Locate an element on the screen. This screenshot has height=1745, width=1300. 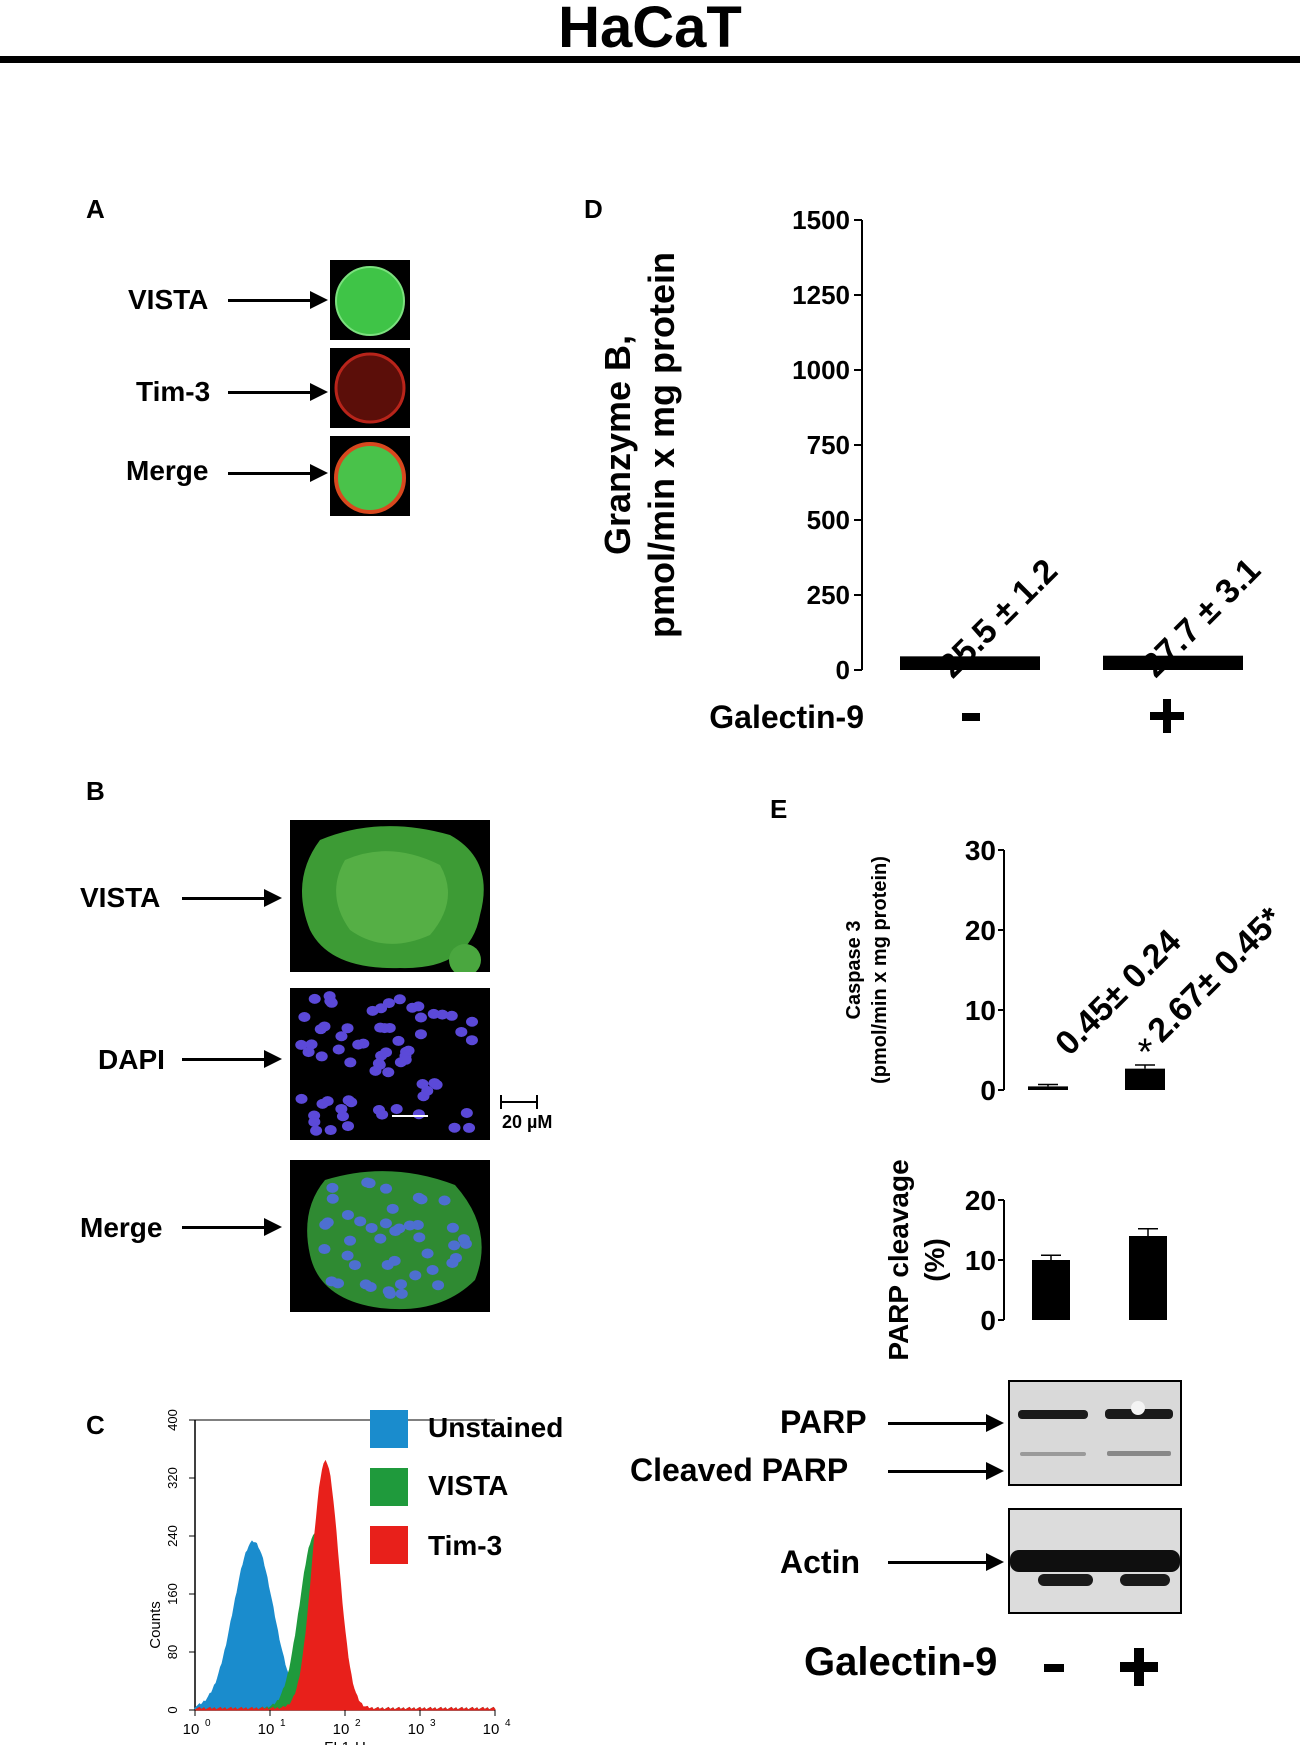
d-y-tick-label: 250 is located at coordinates (828, 595).